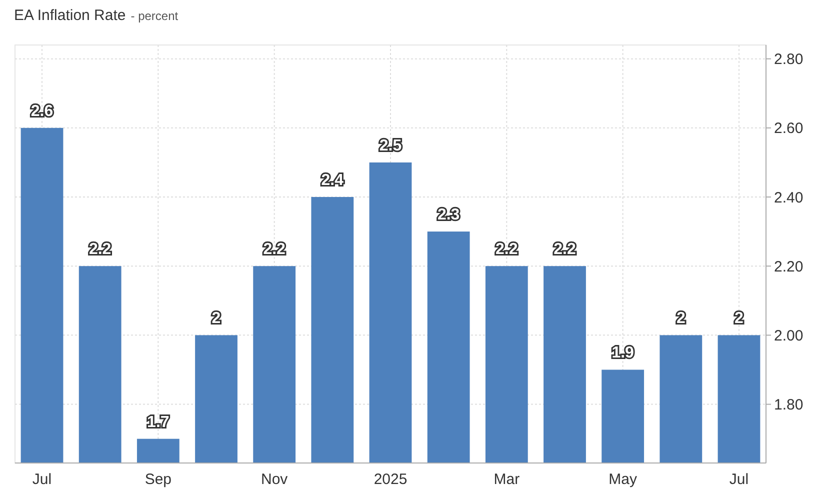 The height and width of the screenshot is (499, 816). I want to click on y-tick-label: 2.80, so click(789, 59).